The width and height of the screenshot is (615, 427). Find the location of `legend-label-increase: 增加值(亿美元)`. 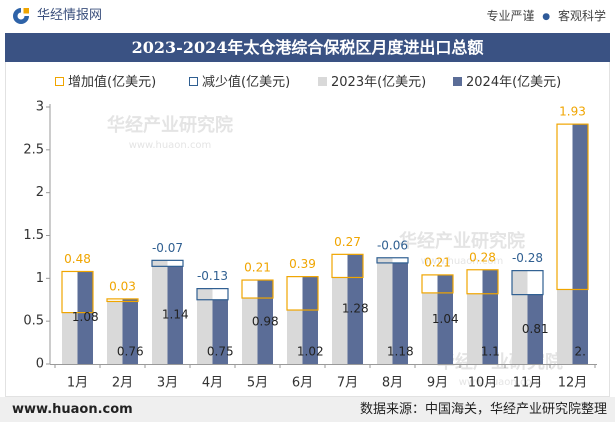

legend-label-increase: 增加值(亿美元) is located at coordinates (112, 82).